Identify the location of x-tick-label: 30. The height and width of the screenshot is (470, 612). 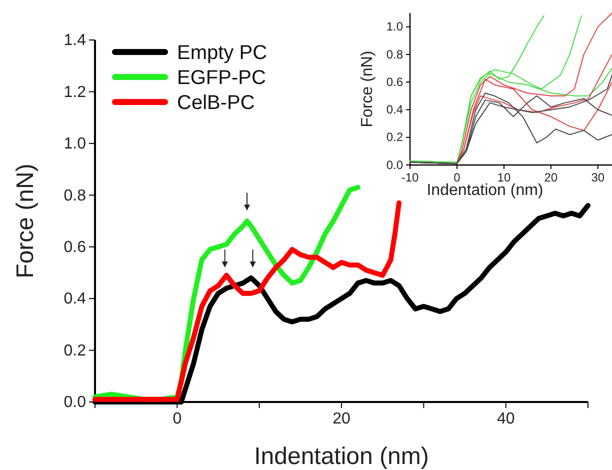
(598, 177).